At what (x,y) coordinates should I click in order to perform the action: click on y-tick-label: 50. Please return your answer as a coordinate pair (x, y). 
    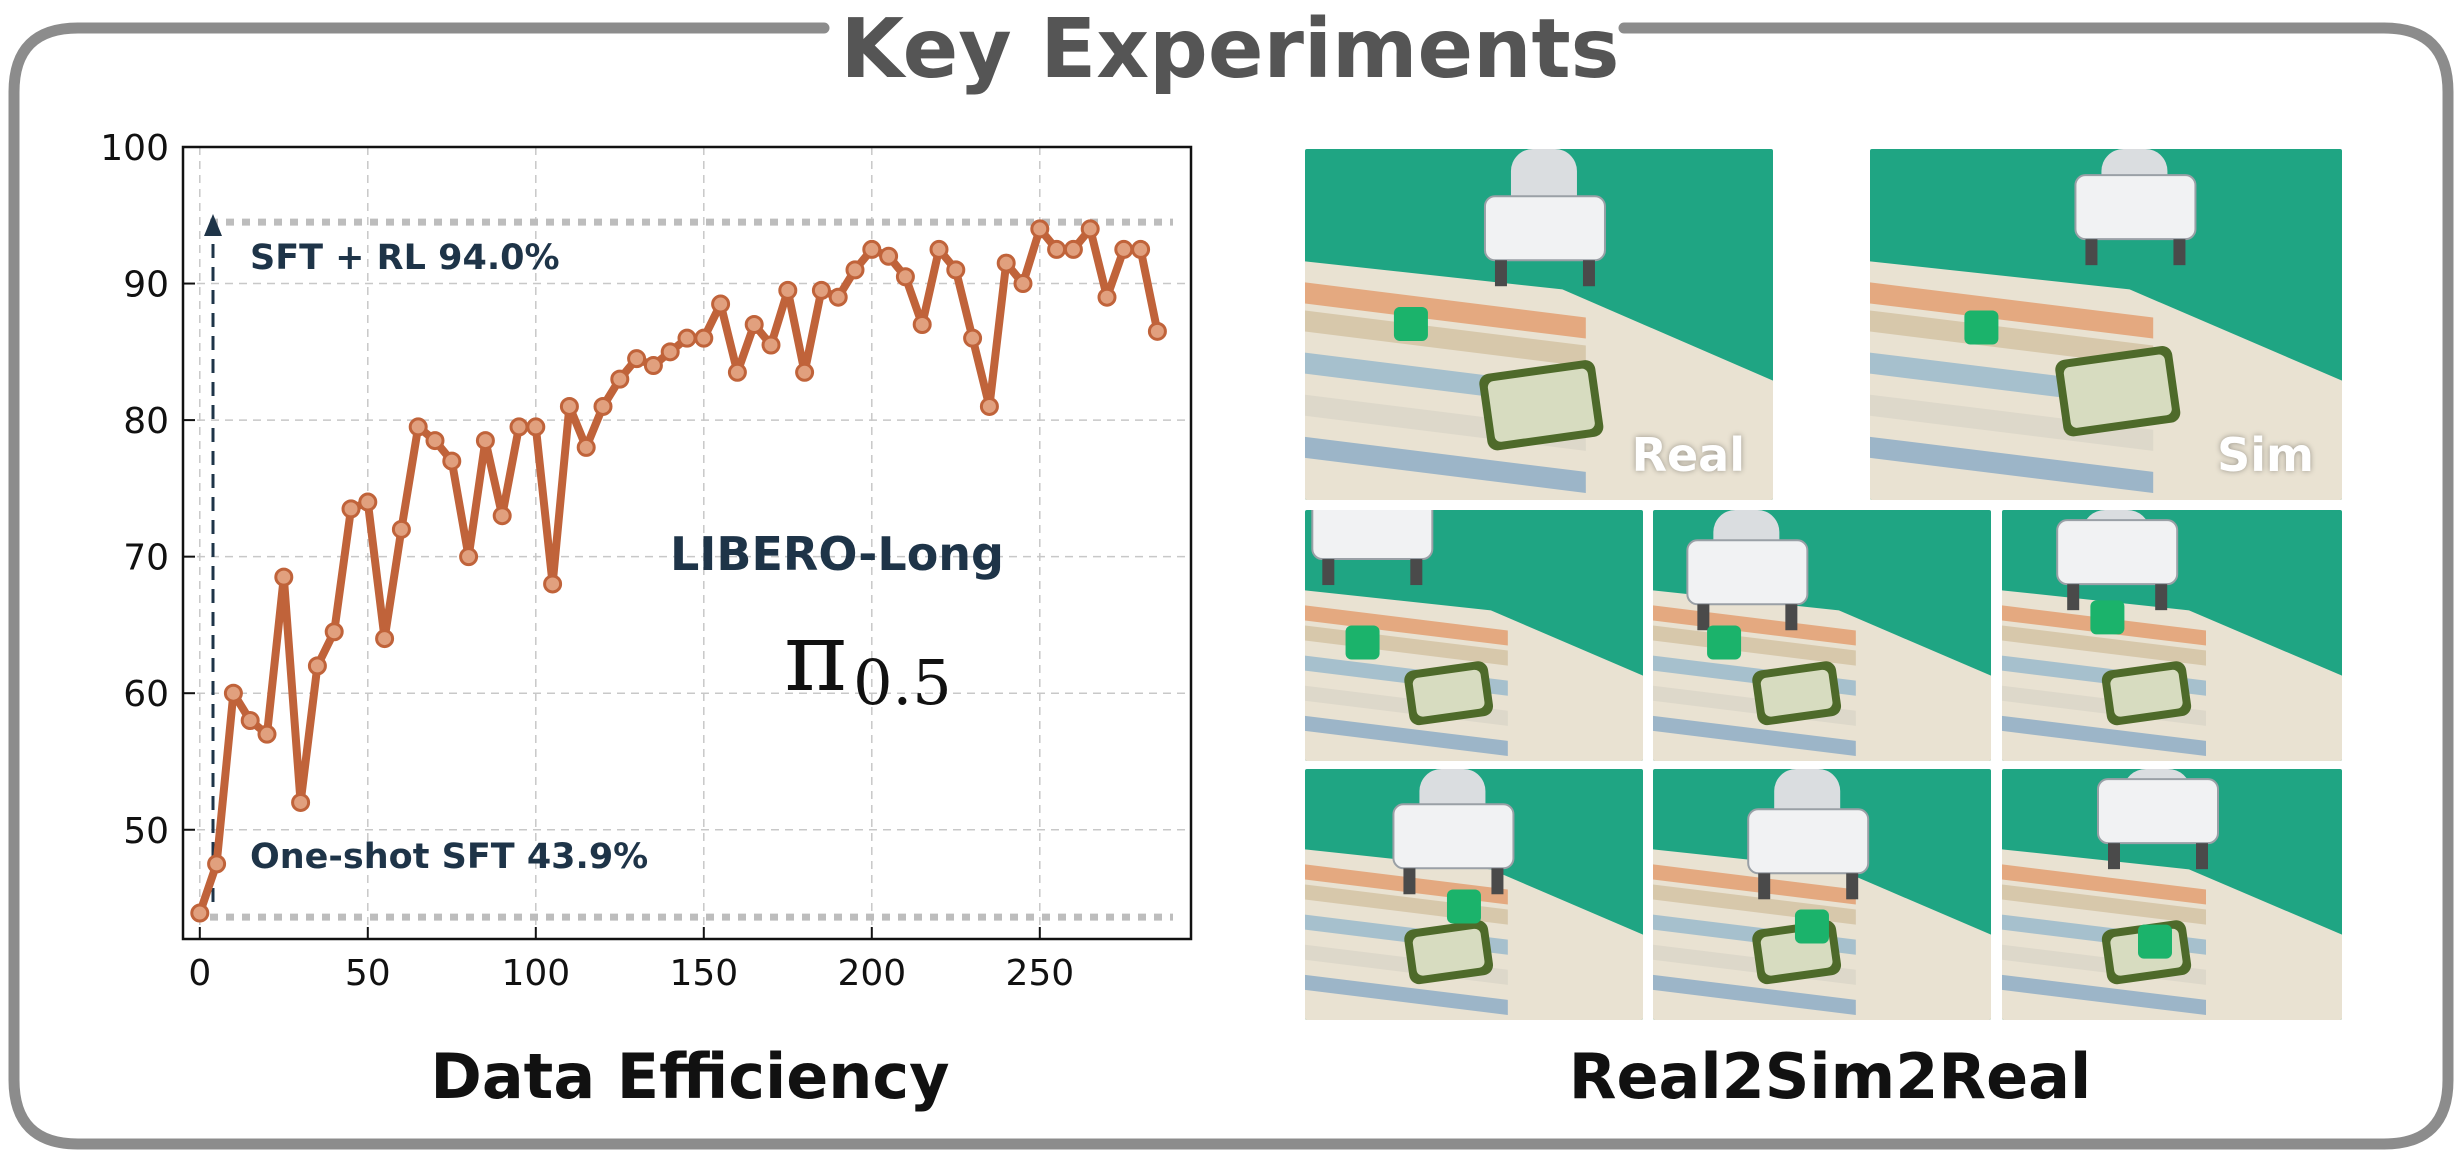
    Looking at the image, I should click on (146, 831).